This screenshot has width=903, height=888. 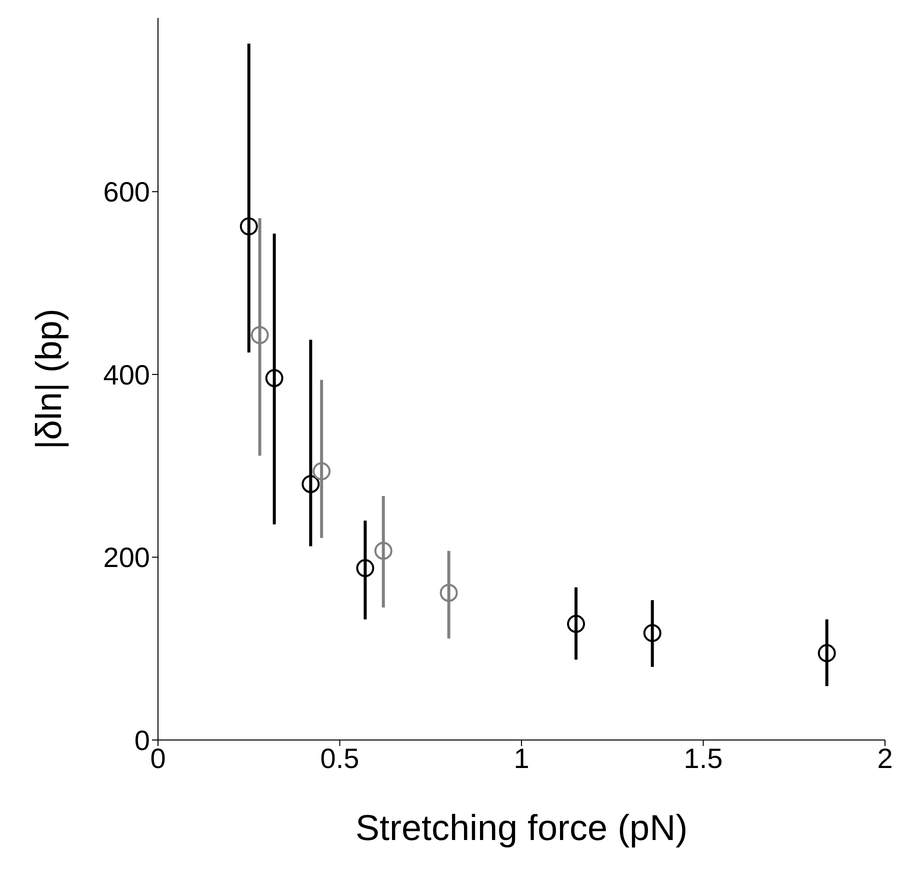 I want to click on y-tick-label: 600, so click(x=126, y=192).